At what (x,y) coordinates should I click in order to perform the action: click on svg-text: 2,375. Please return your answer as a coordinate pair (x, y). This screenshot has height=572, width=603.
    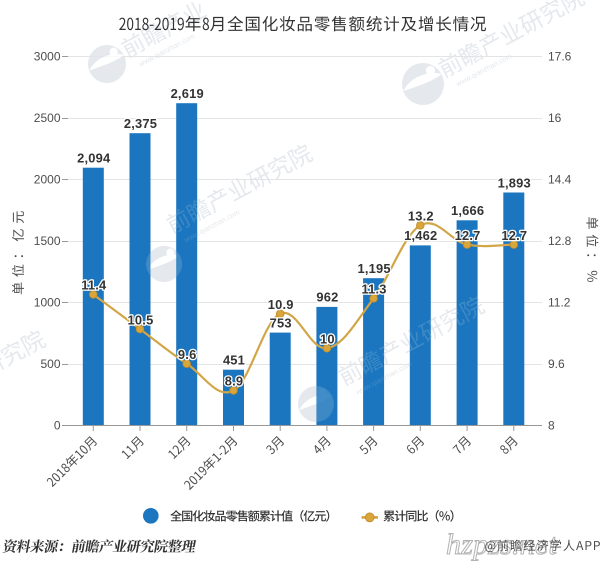
    Looking at the image, I should click on (140, 123).